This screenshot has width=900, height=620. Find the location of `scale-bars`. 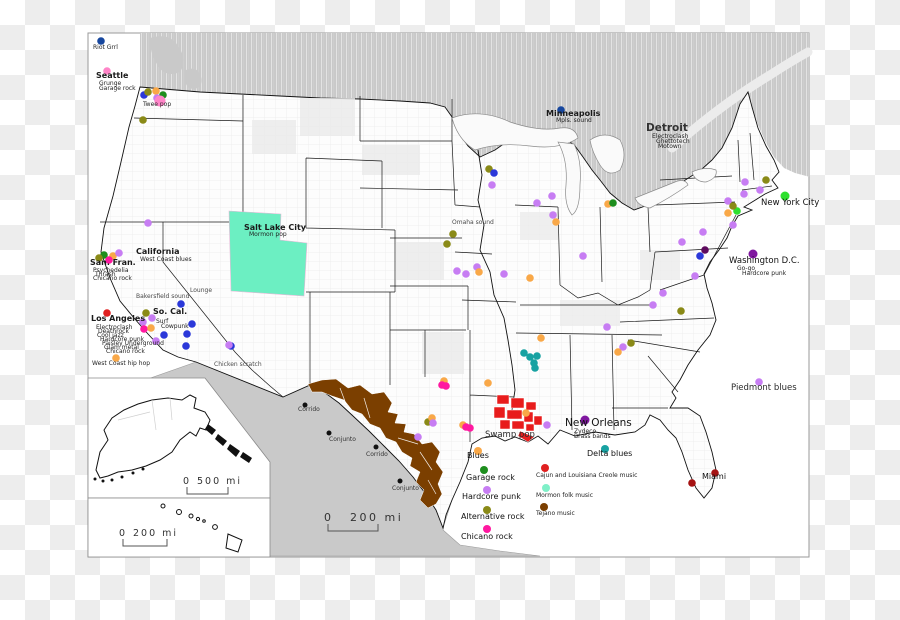

scale-bars is located at coordinates (250, 517).